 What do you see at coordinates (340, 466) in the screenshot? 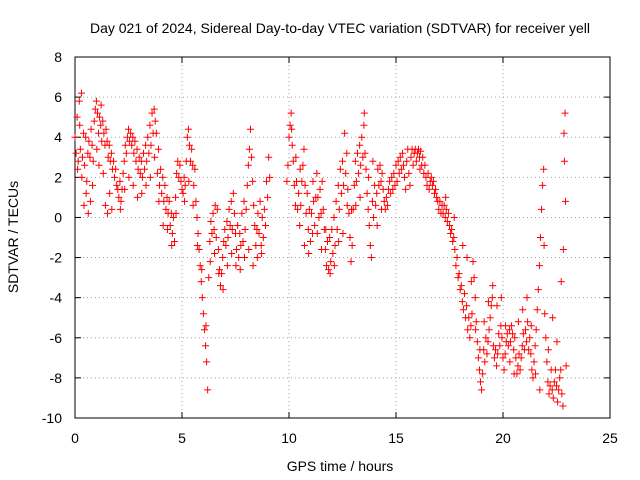
I see `x-axis-label: GPS time / hours` at bounding box center [340, 466].